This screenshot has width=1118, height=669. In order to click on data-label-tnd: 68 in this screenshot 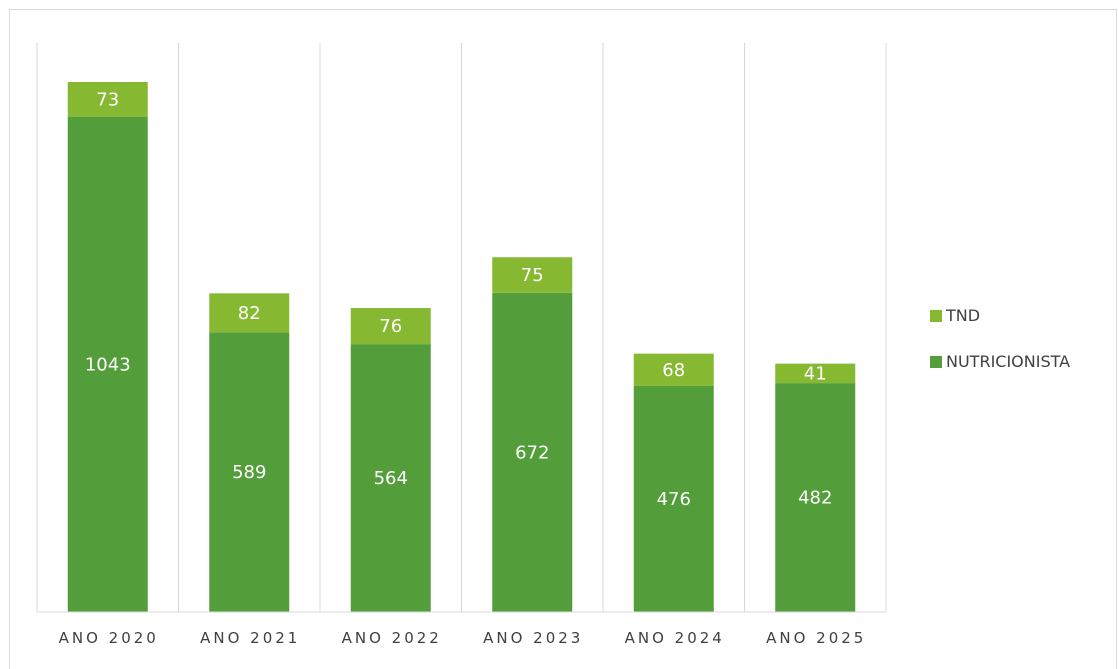, I will do `click(673, 370)`.